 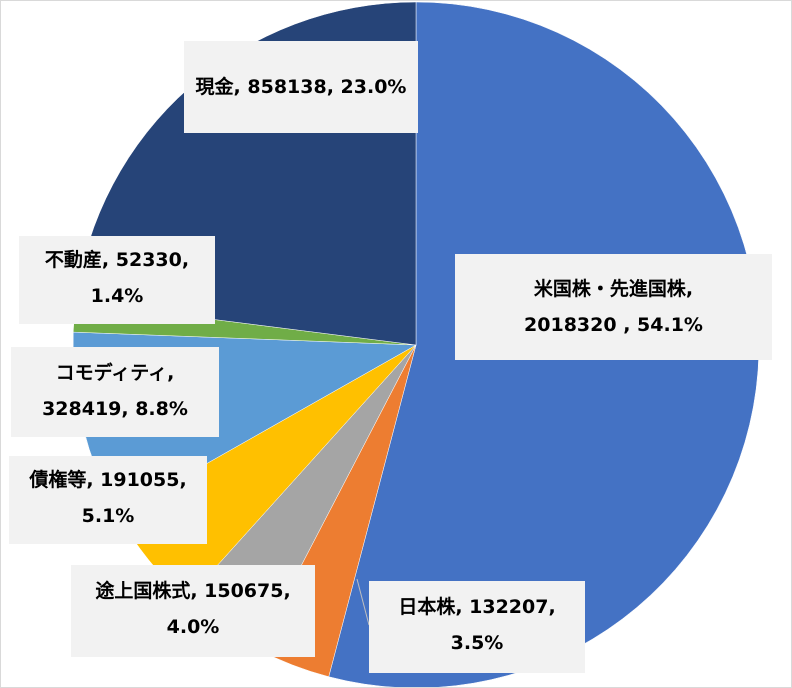 I want to click on data-label-bonds: 債権等, 191055, 5.1%, so click(x=108, y=500).